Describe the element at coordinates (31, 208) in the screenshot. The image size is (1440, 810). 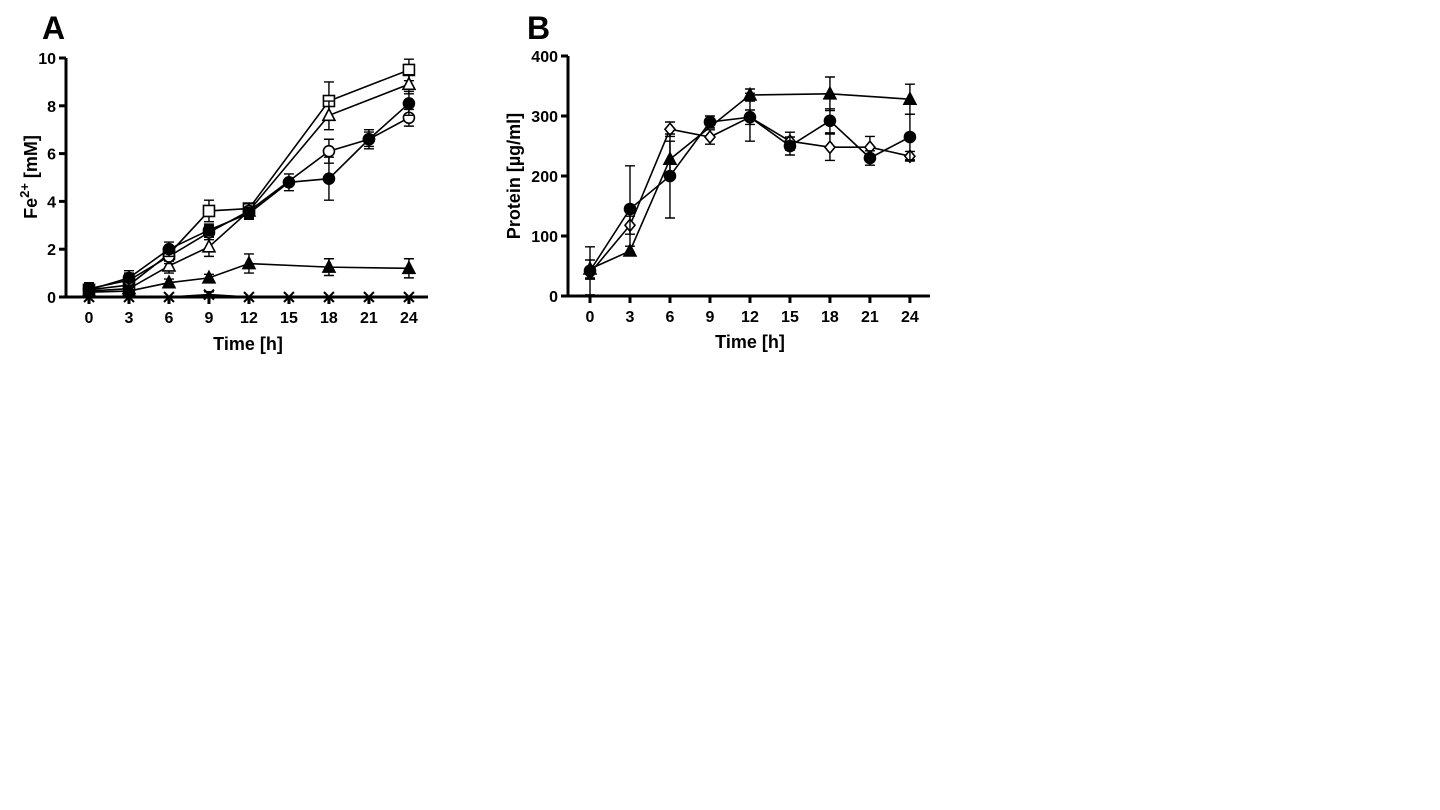
I see `y-axis-label-base: Fe` at that location.